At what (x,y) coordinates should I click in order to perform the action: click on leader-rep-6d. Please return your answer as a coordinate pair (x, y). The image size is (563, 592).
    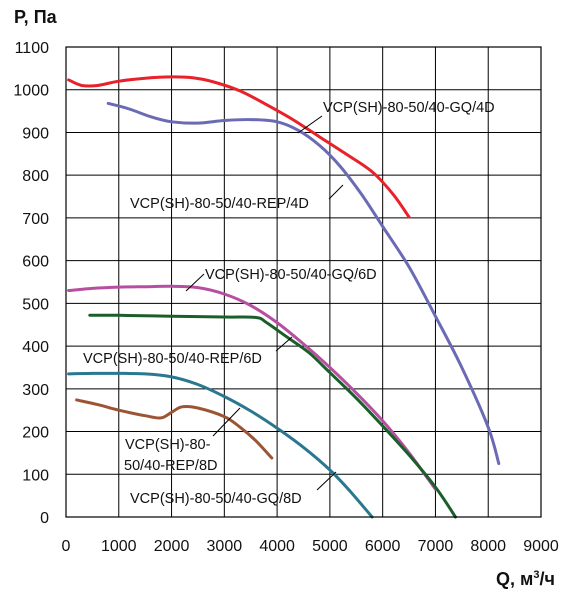
    Looking at the image, I should click on (284, 344).